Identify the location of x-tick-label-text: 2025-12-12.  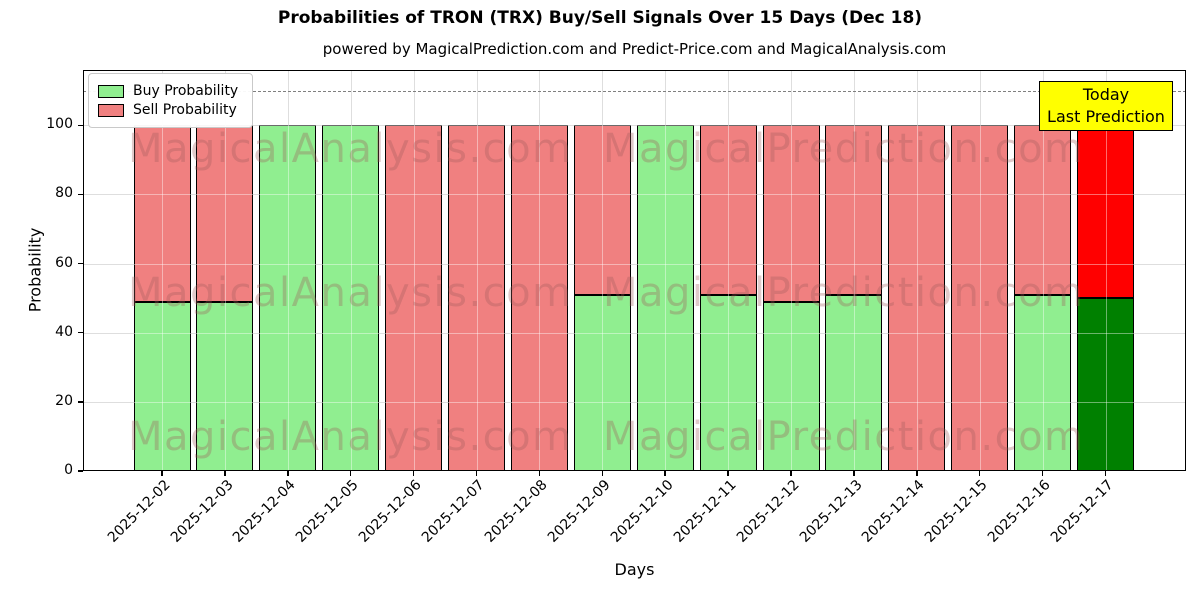
(768, 511).